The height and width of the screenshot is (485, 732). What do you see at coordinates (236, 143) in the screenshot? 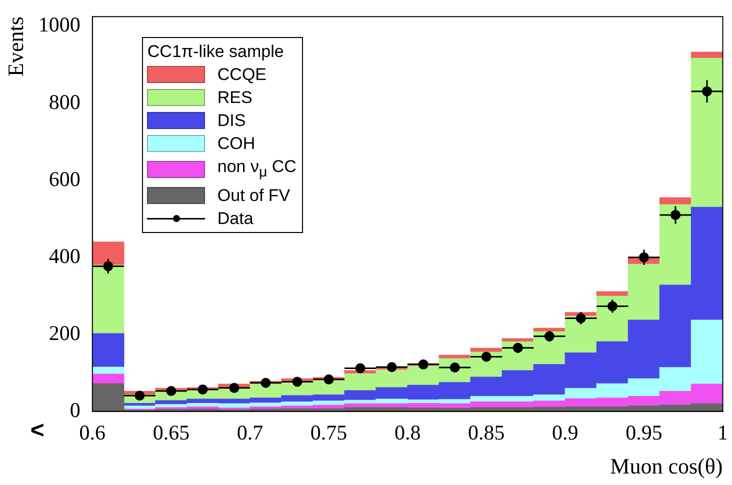
I see `legend-label: COH` at bounding box center [236, 143].